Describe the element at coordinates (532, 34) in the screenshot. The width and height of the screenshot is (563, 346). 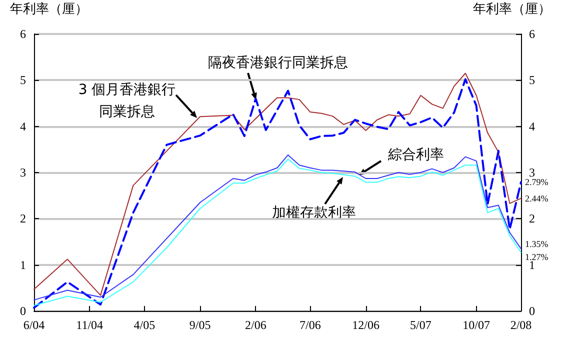
I see `y2-tick-label: 6` at that location.